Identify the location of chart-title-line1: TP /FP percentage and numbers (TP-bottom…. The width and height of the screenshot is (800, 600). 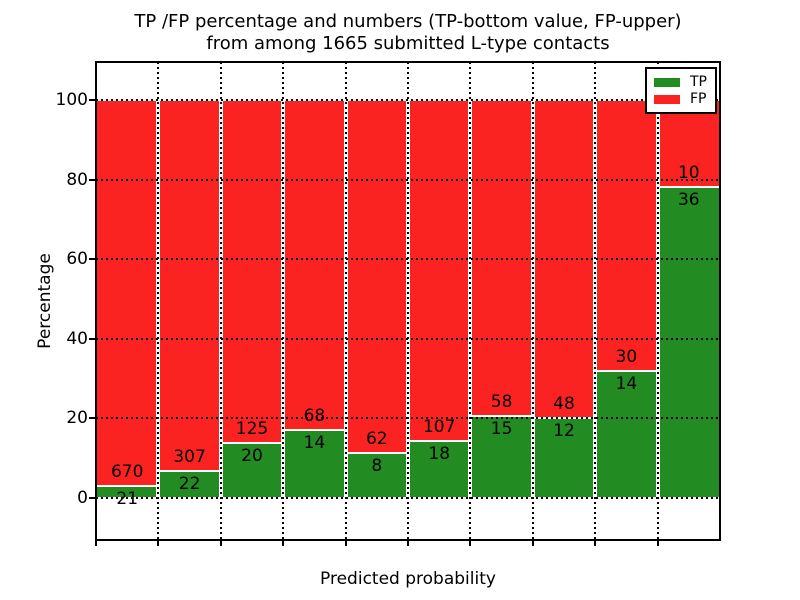
(408, 21).